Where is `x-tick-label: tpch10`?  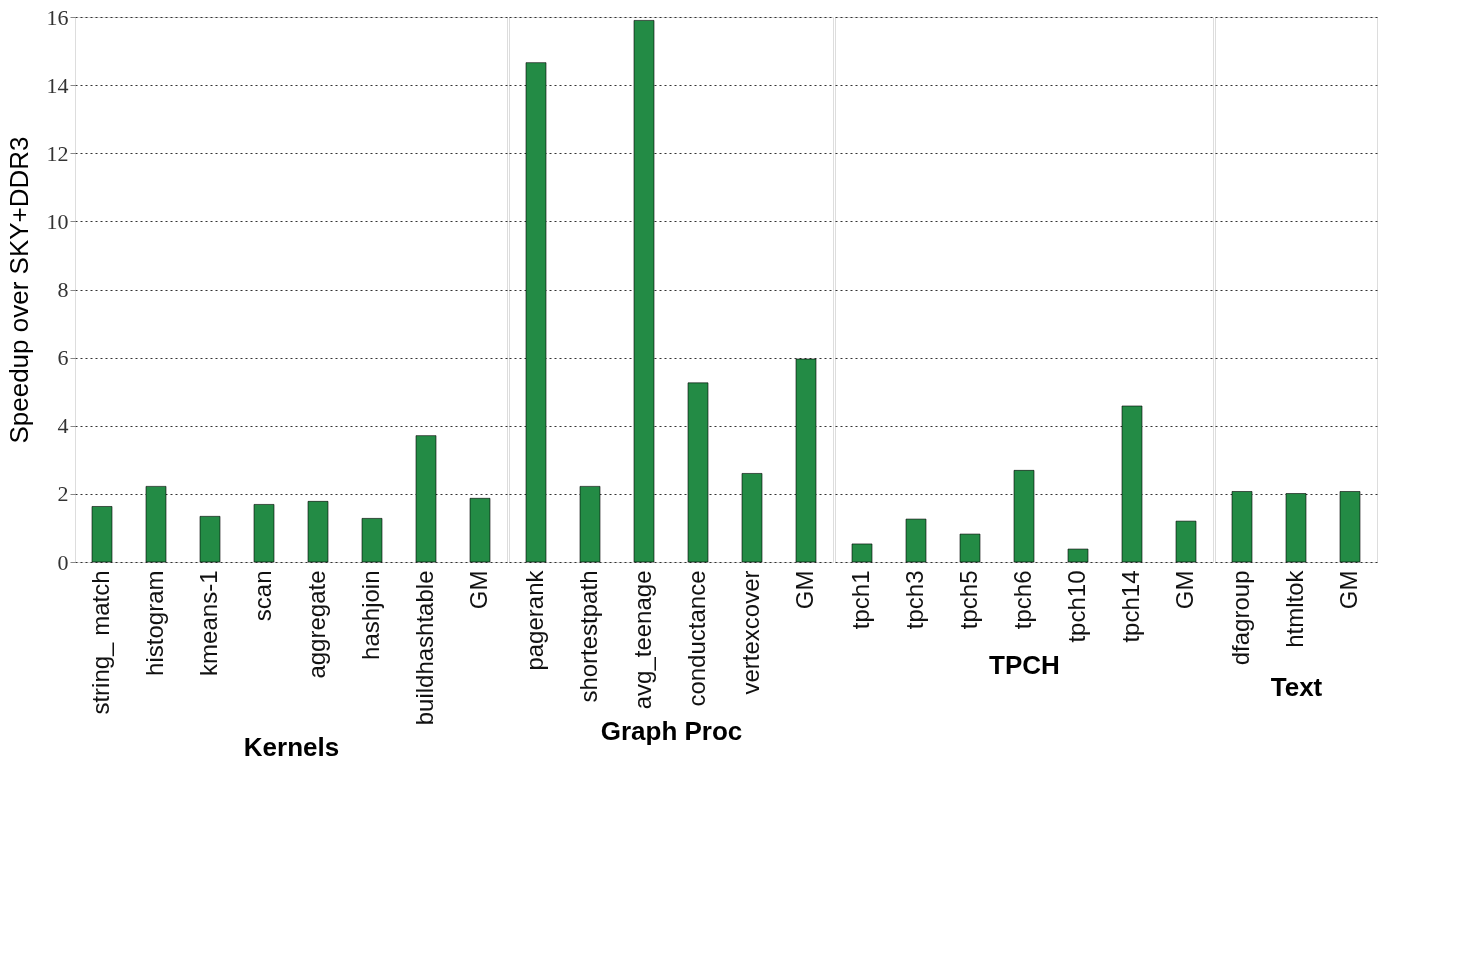 x-tick-label: tpch10 is located at coordinates (1076, 606).